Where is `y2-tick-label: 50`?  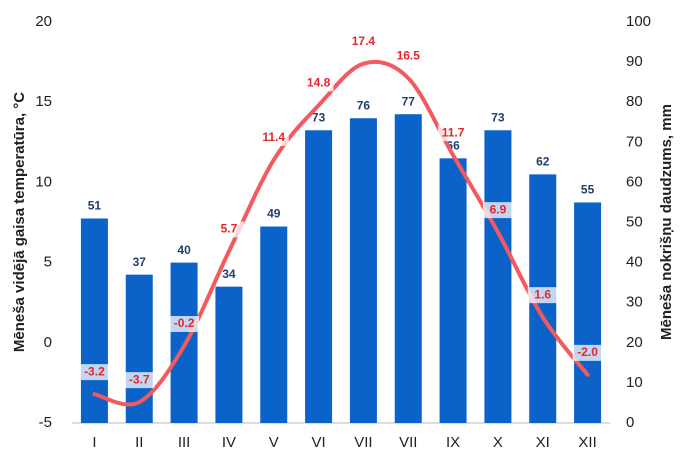
y2-tick-label: 50 is located at coordinates (634, 221).